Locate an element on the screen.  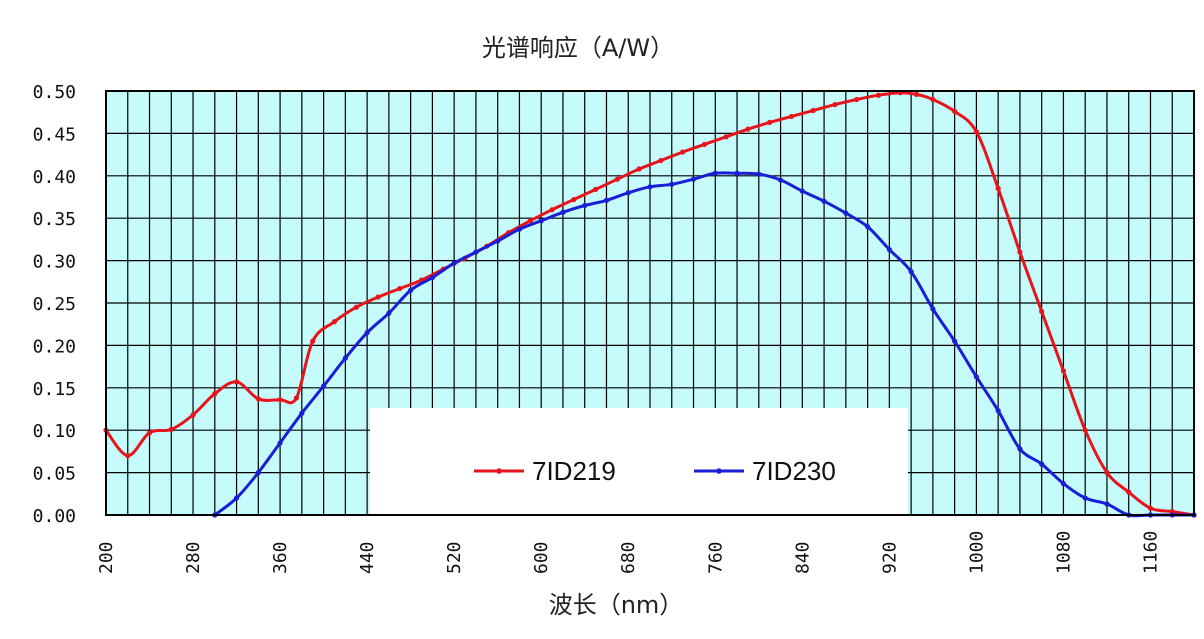
x-tick-label: 440 is located at coordinates (367, 557).